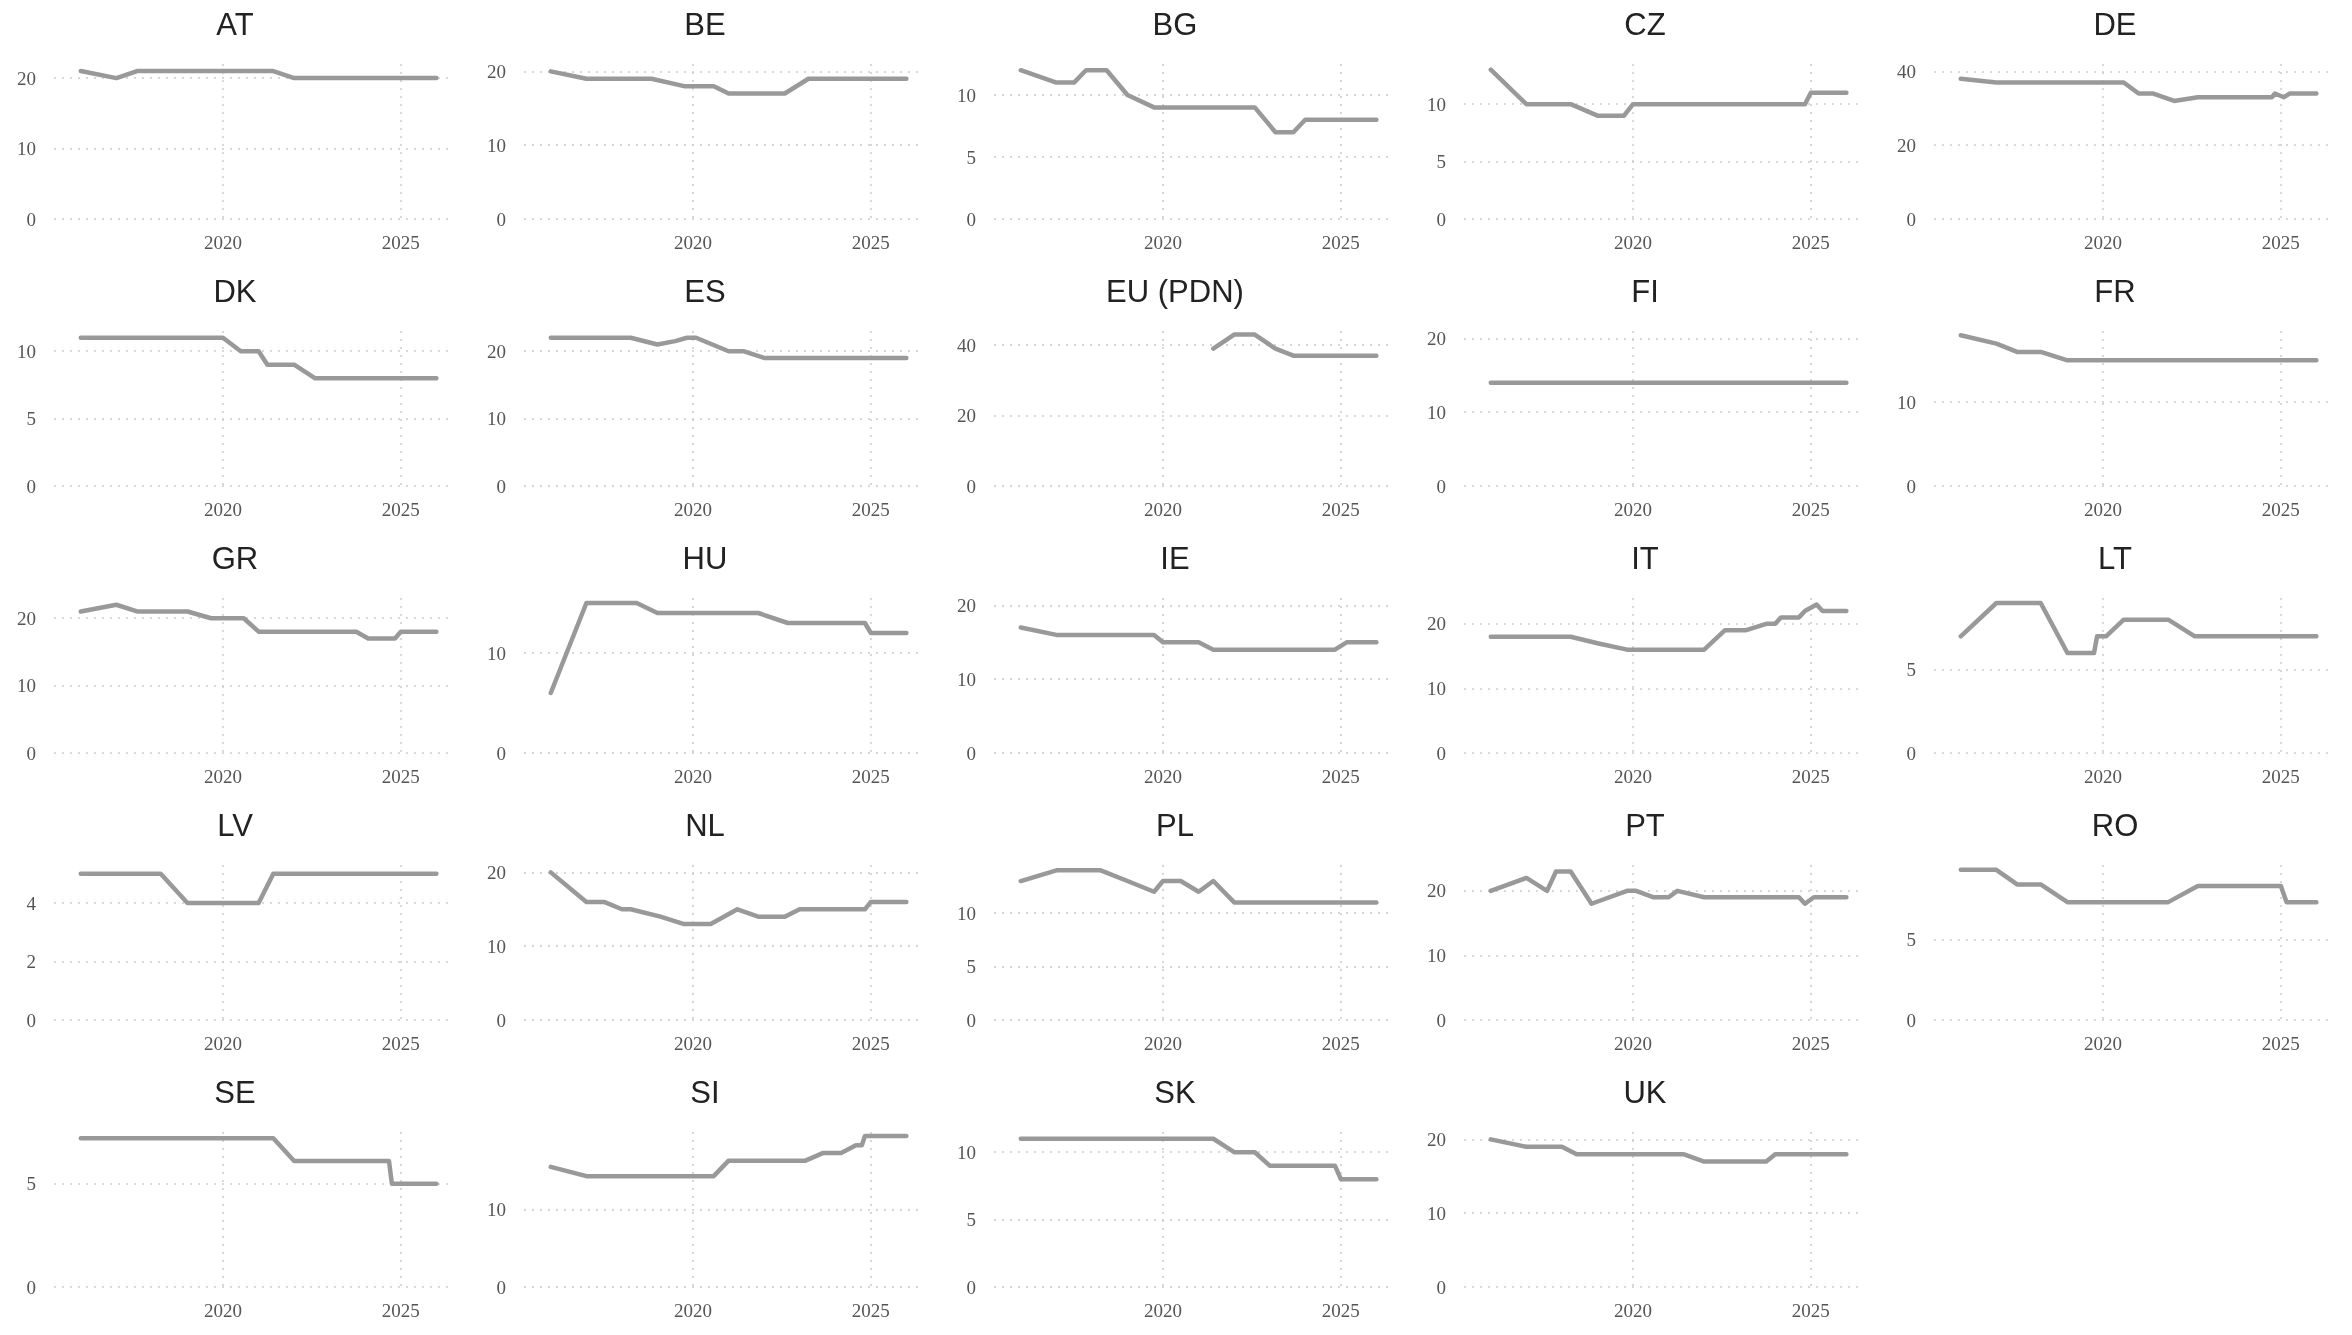  What do you see at coordinates (2115, 24) in the screenshot?
I see `chart-title: DE` at bounding box center [2115, 24].